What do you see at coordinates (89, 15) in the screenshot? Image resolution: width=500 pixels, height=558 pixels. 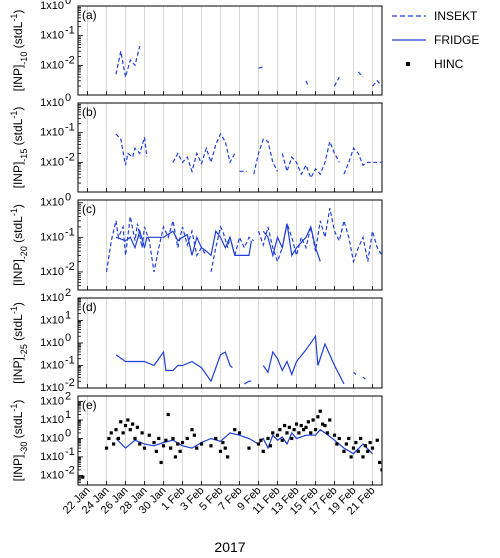 I see `panel-label: (a)` at bounding box center [89, 15].